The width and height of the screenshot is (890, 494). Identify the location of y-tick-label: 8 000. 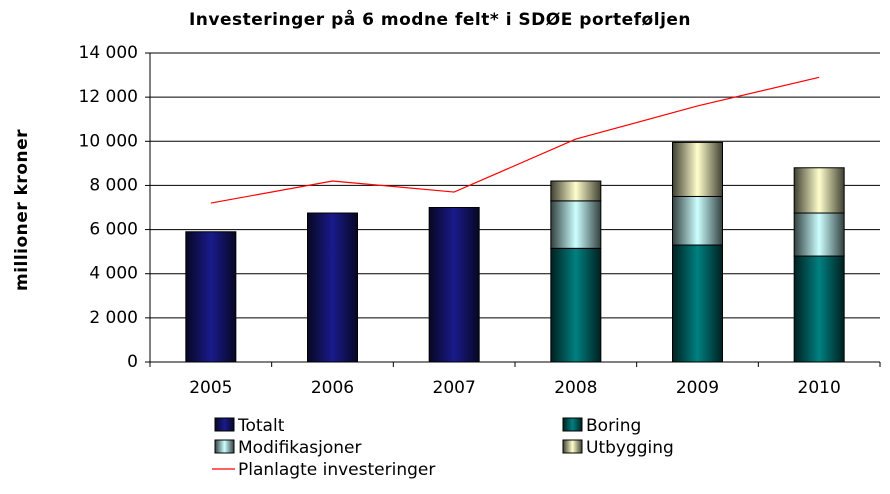
(113, 185).